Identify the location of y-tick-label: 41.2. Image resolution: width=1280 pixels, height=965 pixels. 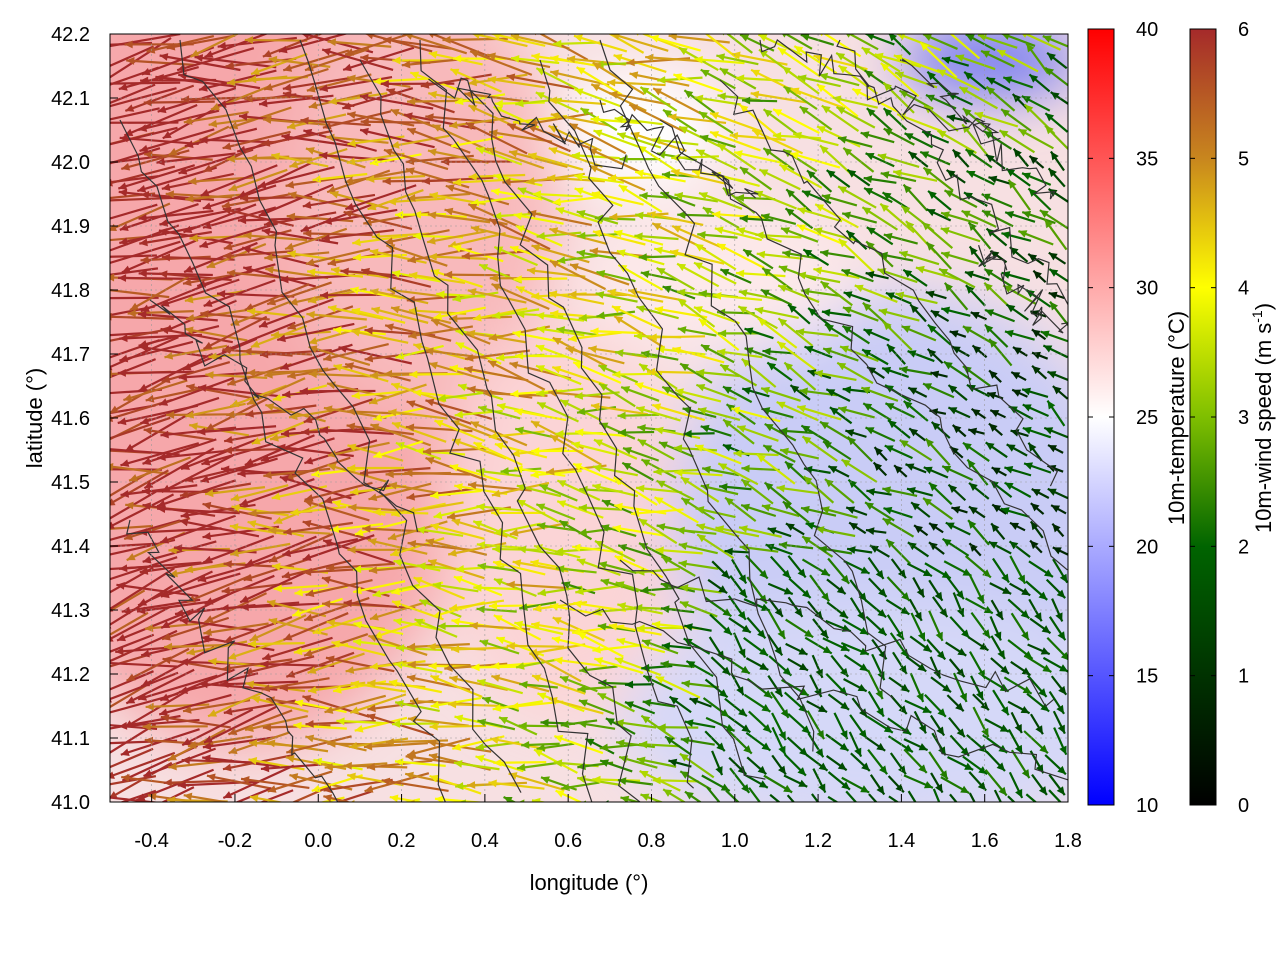
(70, 675).